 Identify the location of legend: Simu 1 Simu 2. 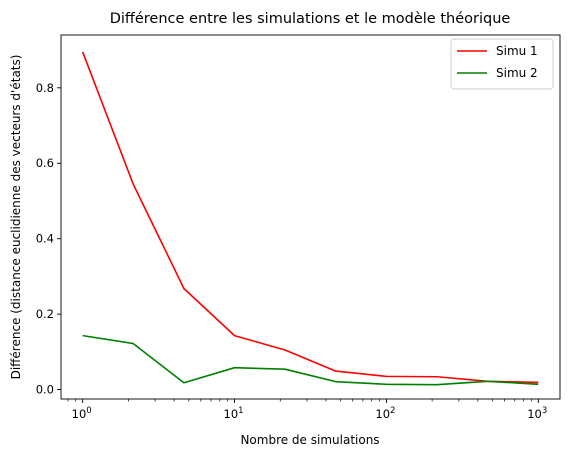
(502, 64).